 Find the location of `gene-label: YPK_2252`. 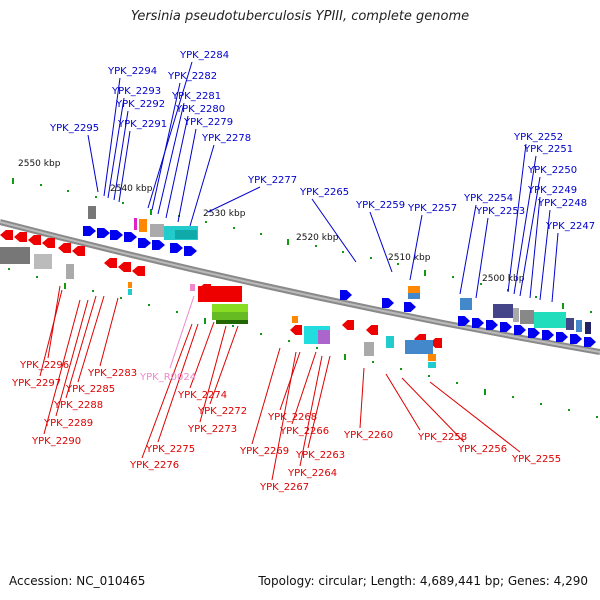

gene-label: YPK_2252 is located at coordinates (535, 212).